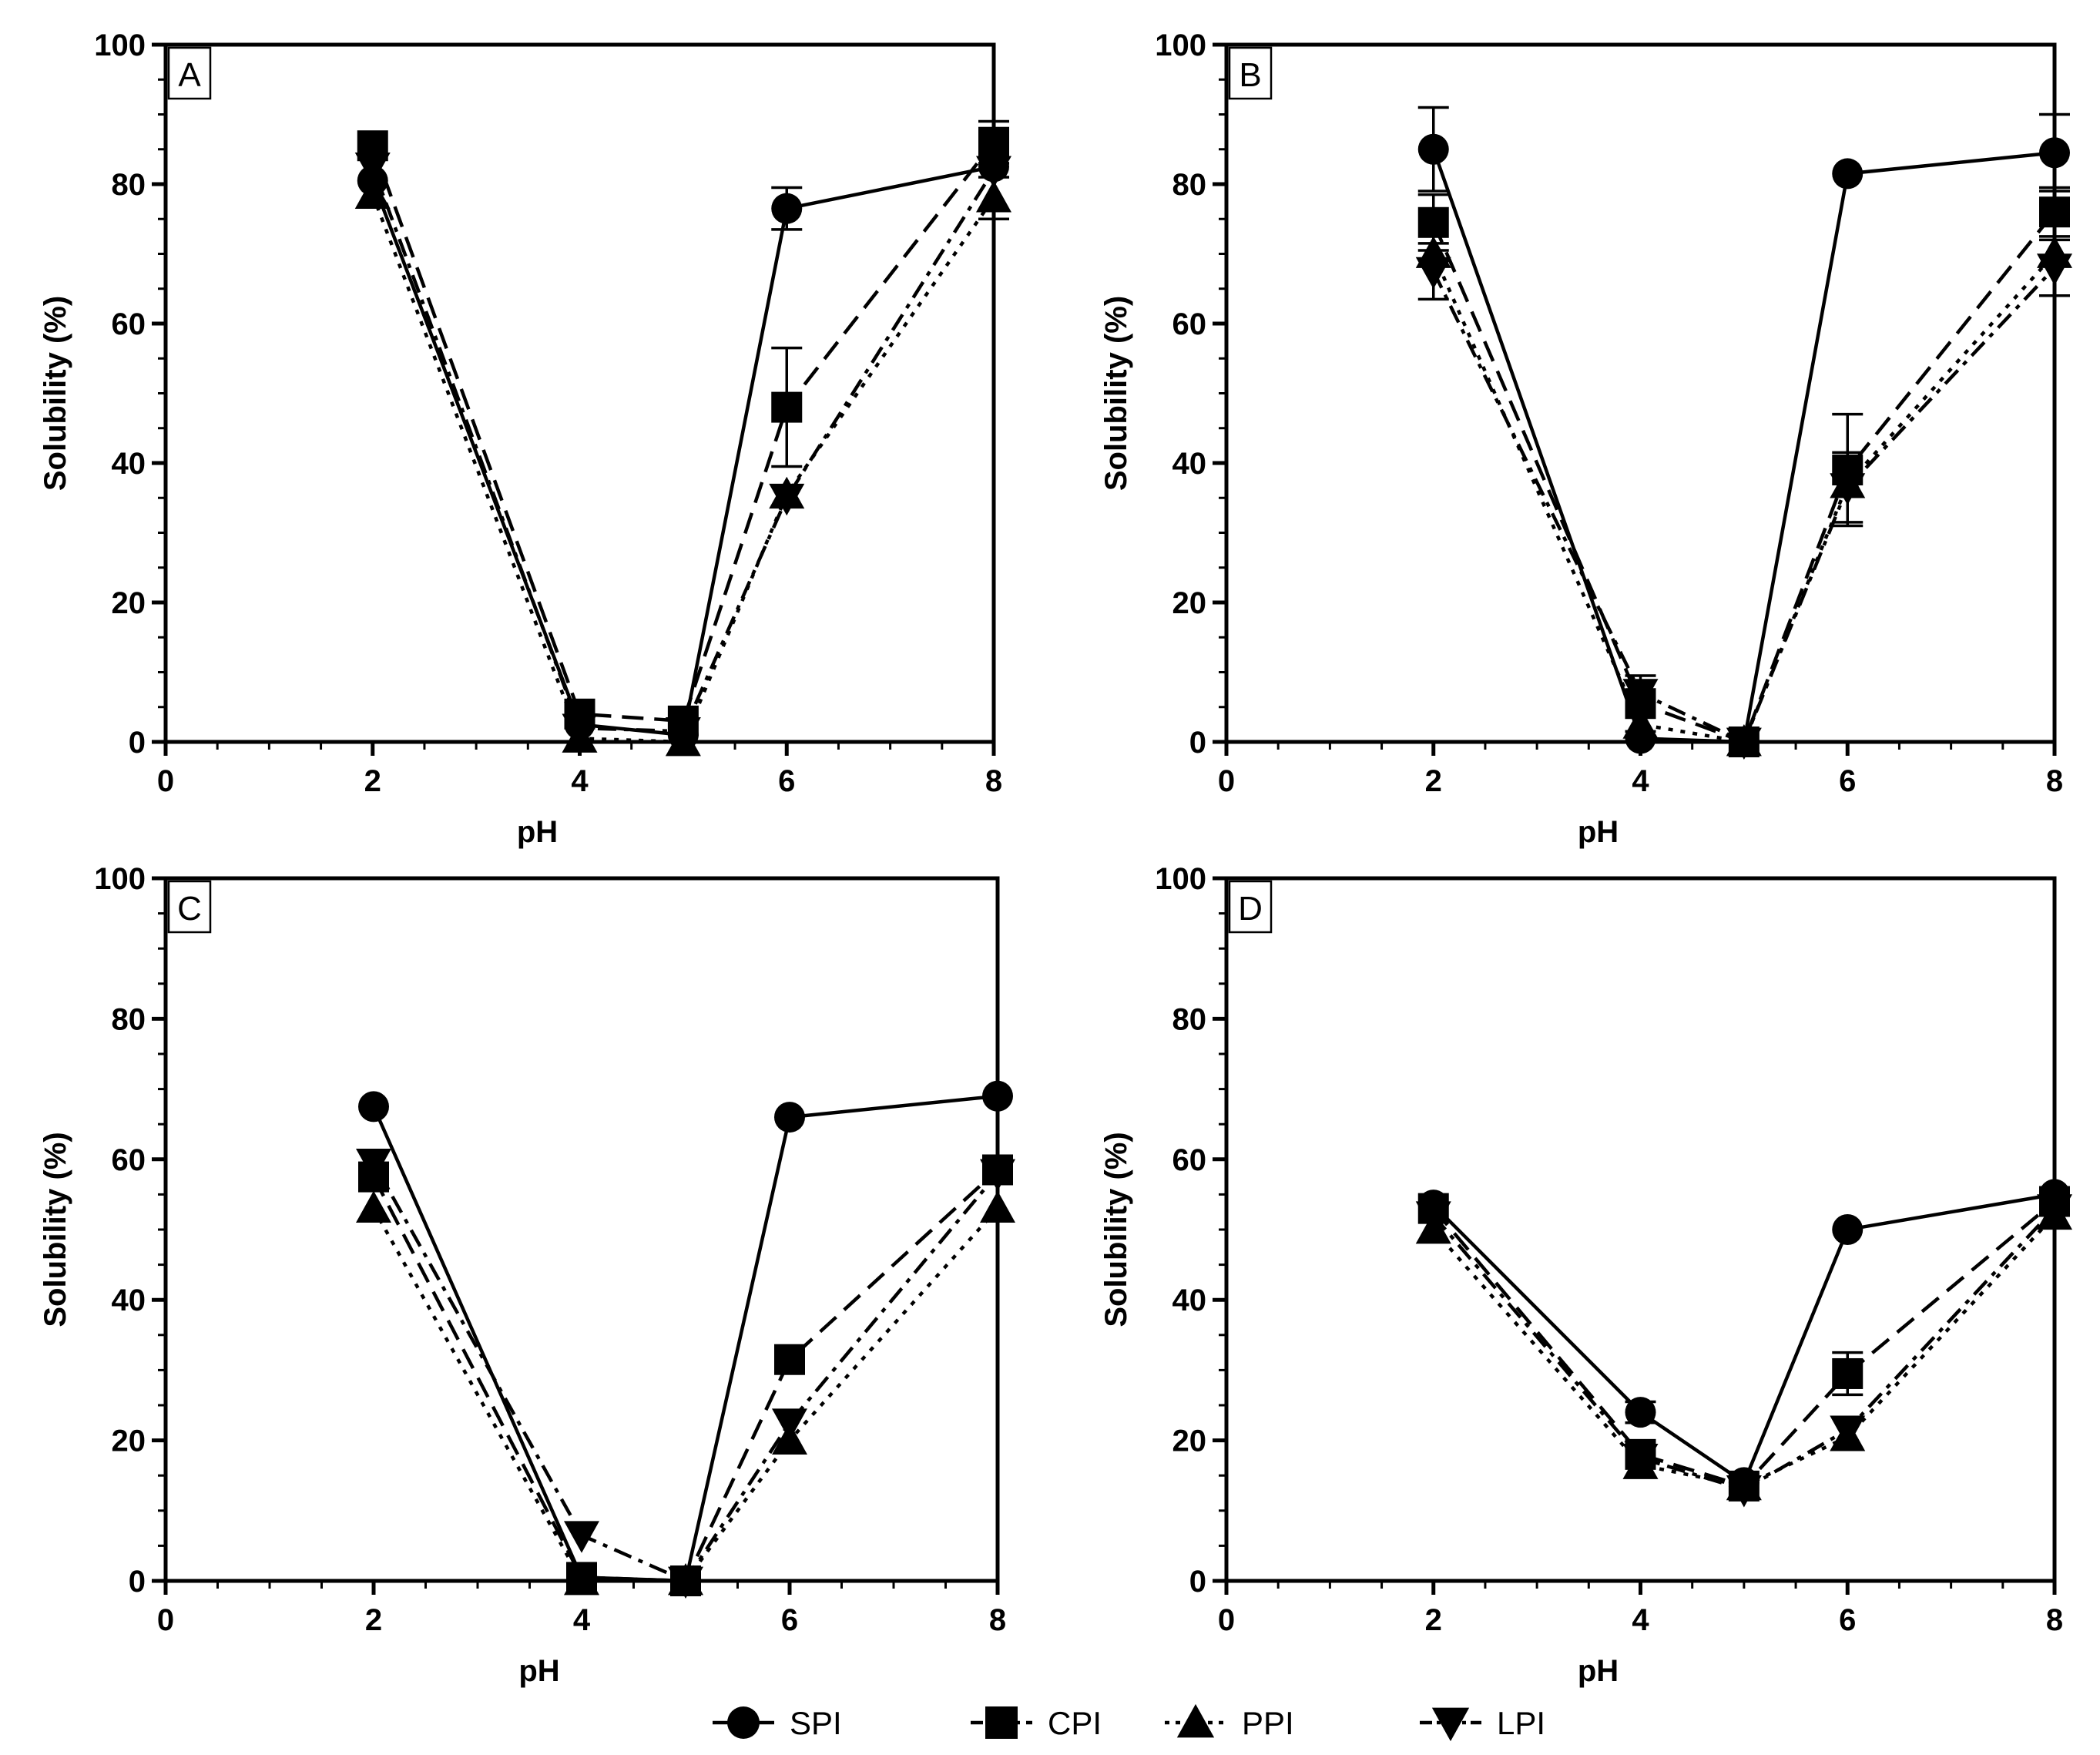 The image size is (2100, 1755). What do you see at coordinates (1075, 1723) in the screenshot?
I see `legend-label: CPI` at bounding box center [1075, 1723].